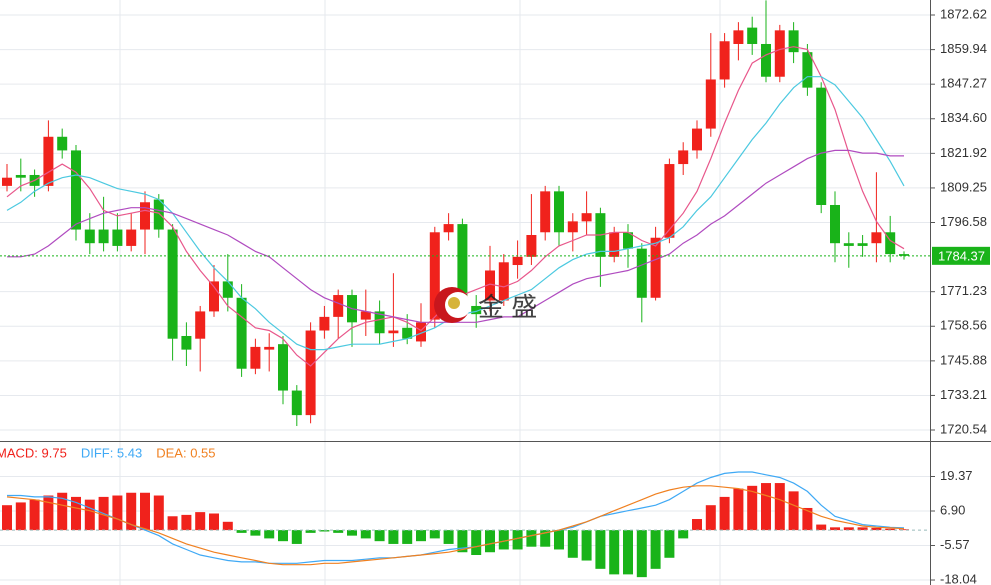  Describe the element at coordinates (185, 452) in the screenshot. I see `legend-label: DEA: 0.55` at that location.